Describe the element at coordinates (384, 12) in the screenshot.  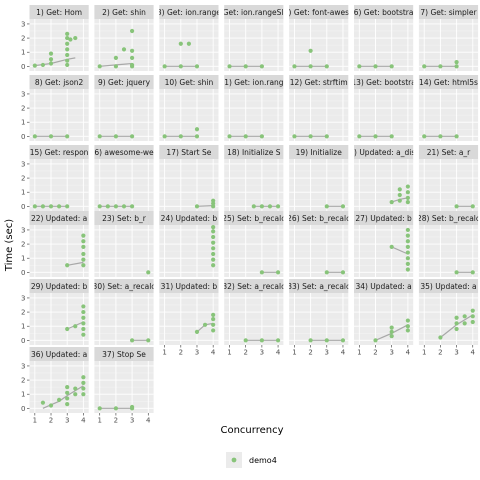
I see `facet-strip-label: 6) Get: bootstra` at that location.